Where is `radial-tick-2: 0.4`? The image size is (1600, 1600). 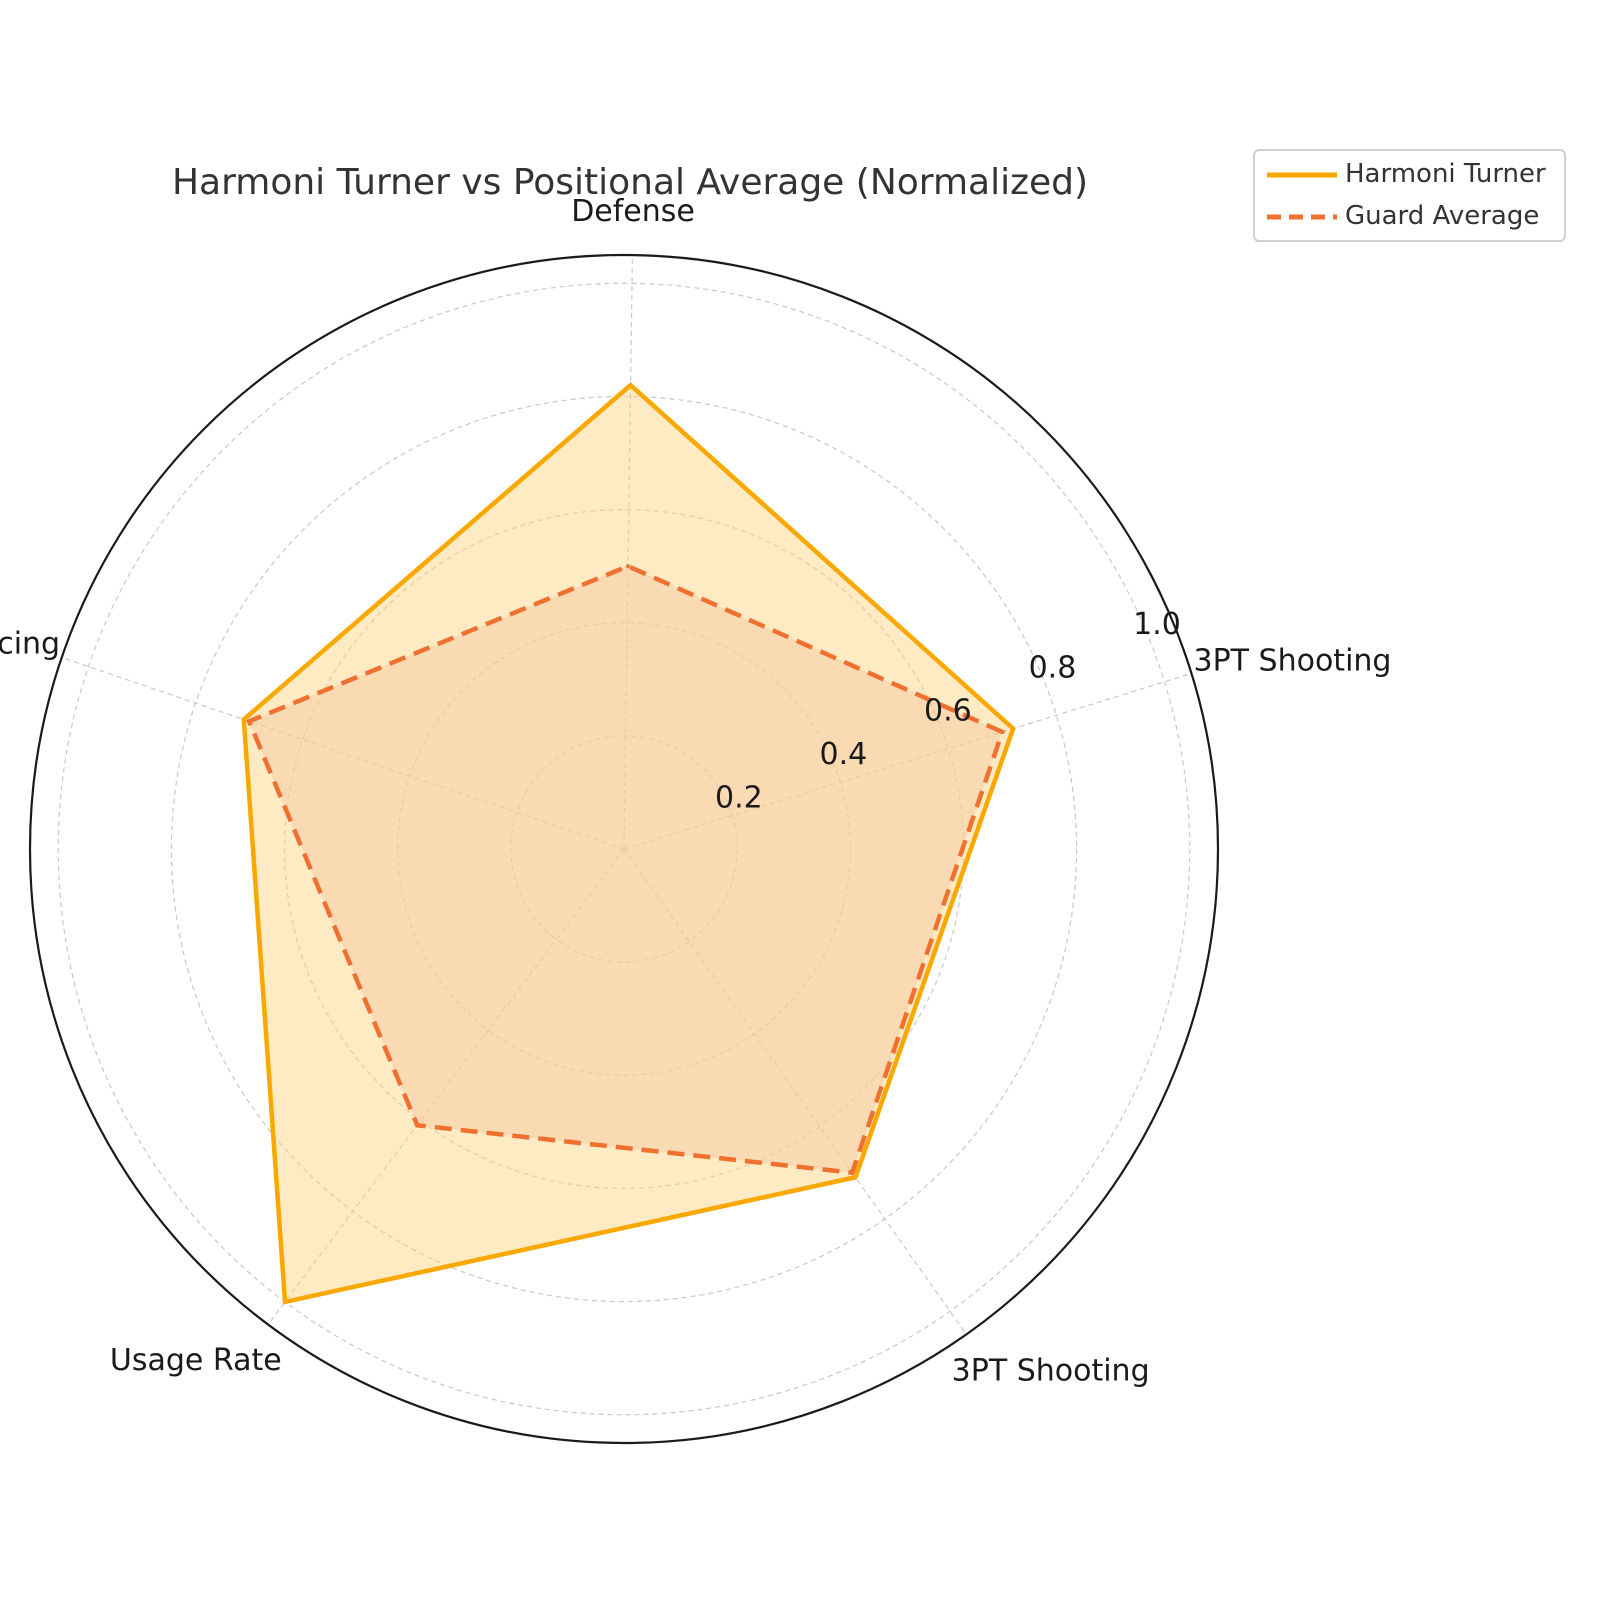 radial-tick-2: 0.4 is located at coordinates (844, 754).